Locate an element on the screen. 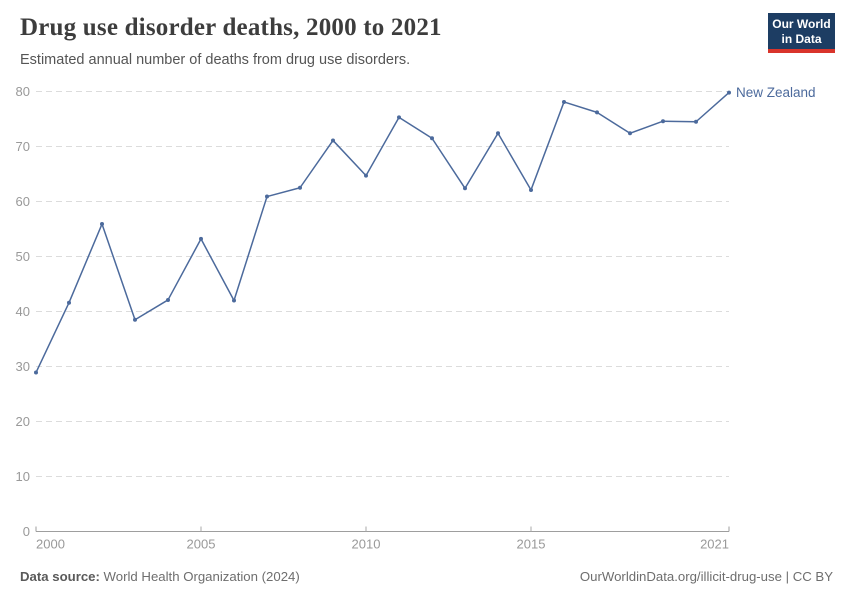  owid-logo-accent-bar is located at coordinates (801, 51).